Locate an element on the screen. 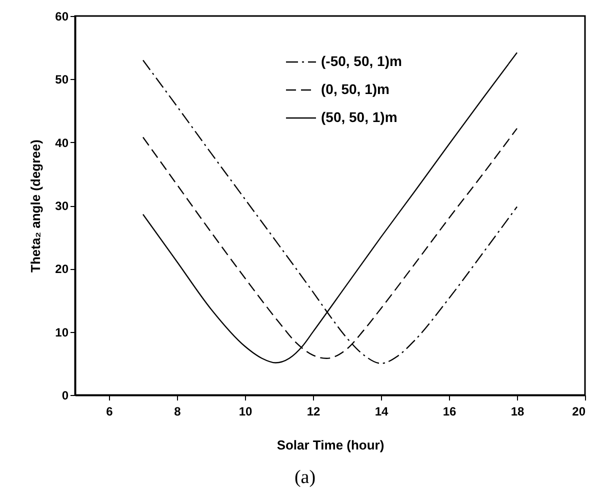 The height and width of the screenshot is (499, 610). x-tick-label: 6 is located at coordinates (110, 411).